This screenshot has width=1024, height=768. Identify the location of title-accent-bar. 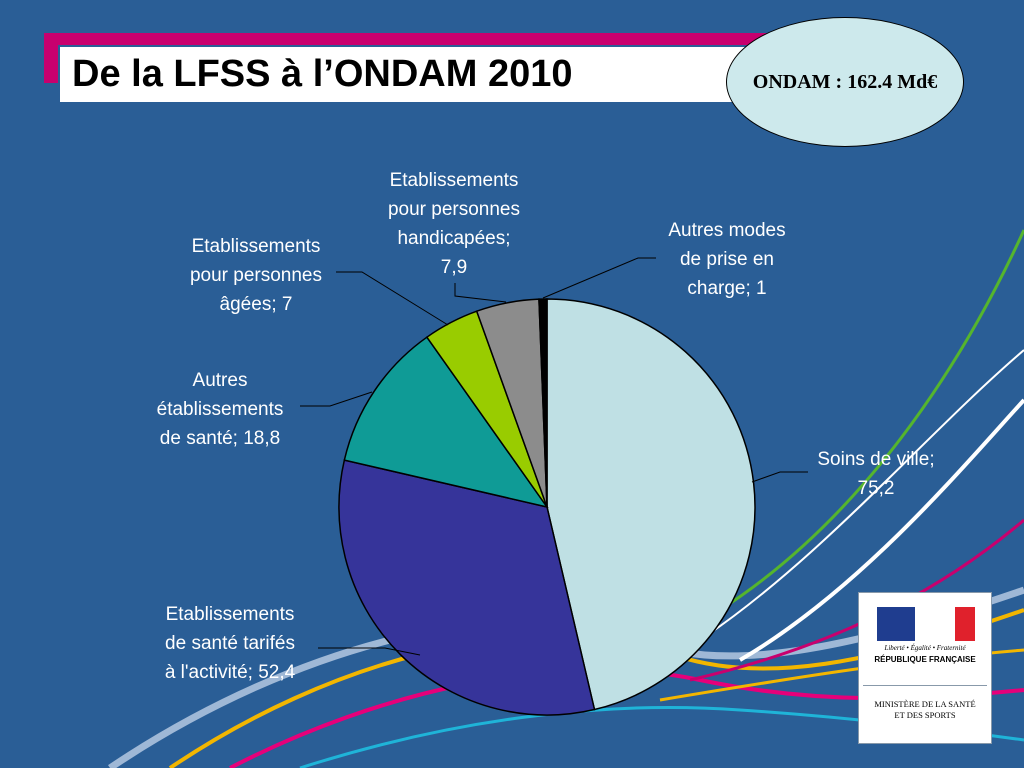
(424, 39).